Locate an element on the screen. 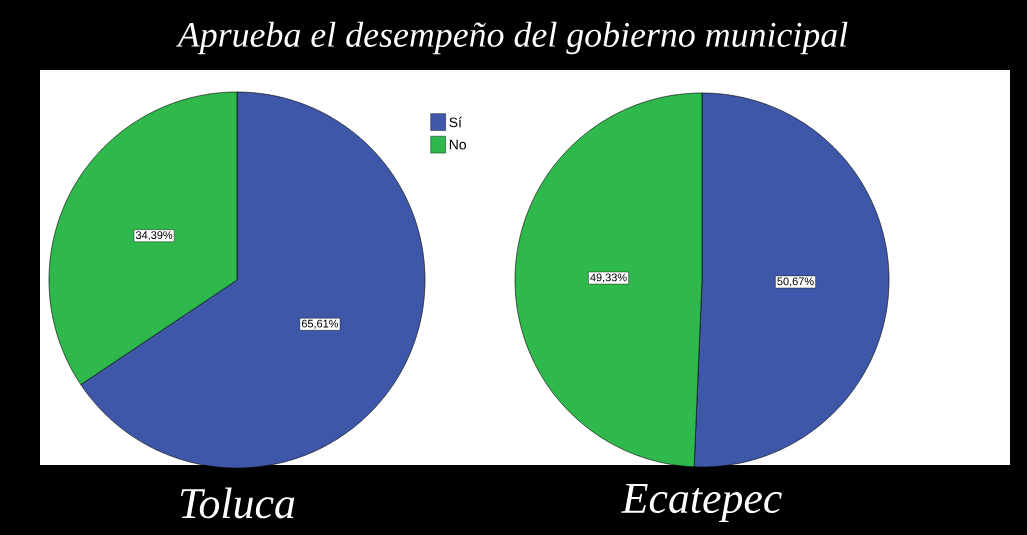 The width and height of the screenshot is (1027, 535). data-label: 34,39% is located at coordinates (154, 236).